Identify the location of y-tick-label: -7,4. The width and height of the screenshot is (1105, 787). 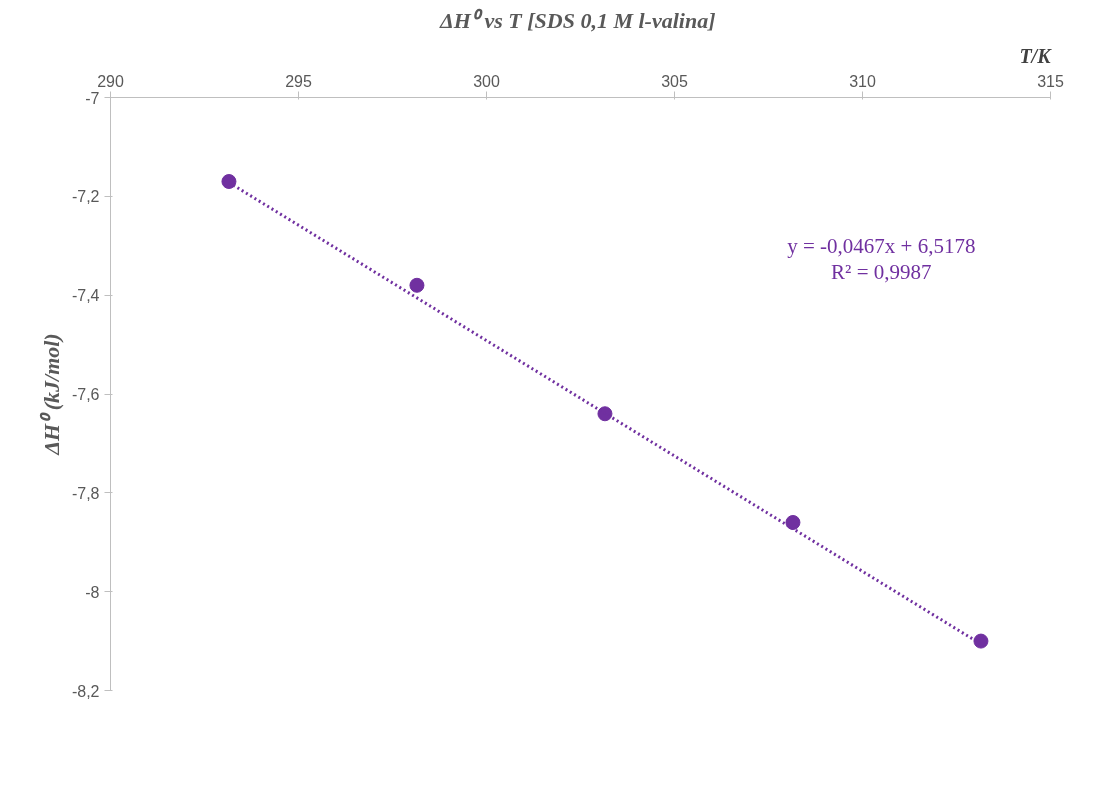
(85, 296).